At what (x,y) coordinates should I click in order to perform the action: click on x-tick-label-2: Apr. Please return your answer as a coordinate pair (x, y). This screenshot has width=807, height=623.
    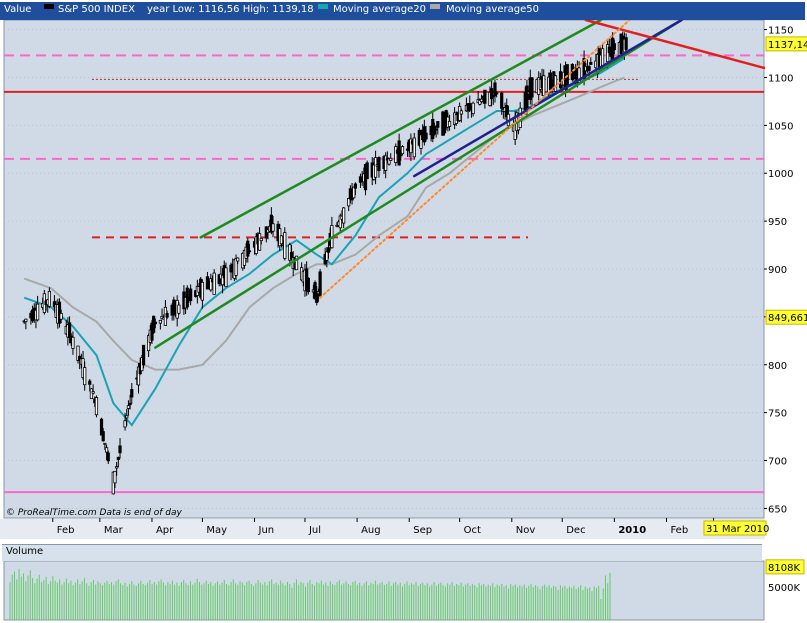
    Looking at the image, I should click on (165, 530).